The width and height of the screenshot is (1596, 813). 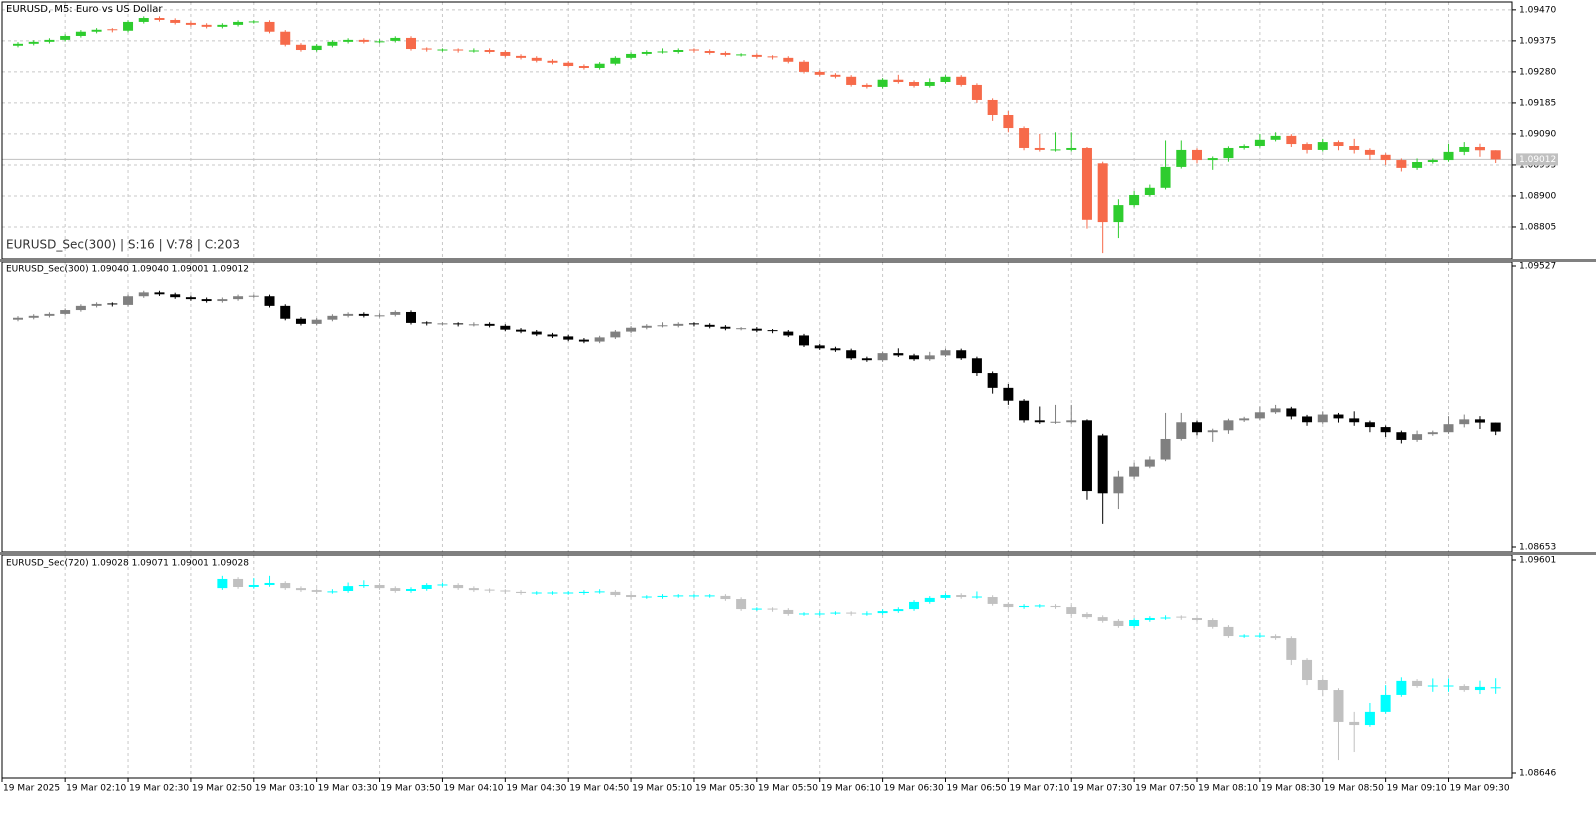 I want to click on x-tick-label: 19 Mar 05:30, so click(x=725, y=789).